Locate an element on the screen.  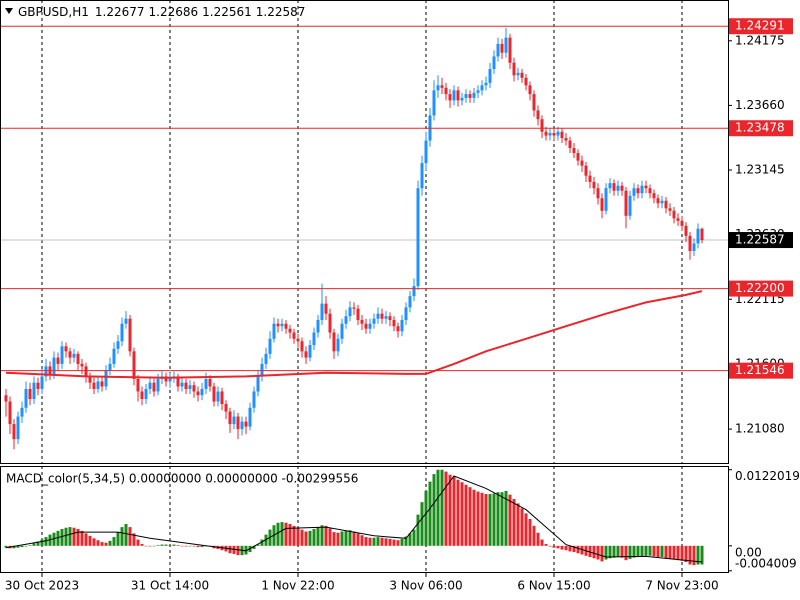
collapse-arrow is located at coordinates (9, 11).